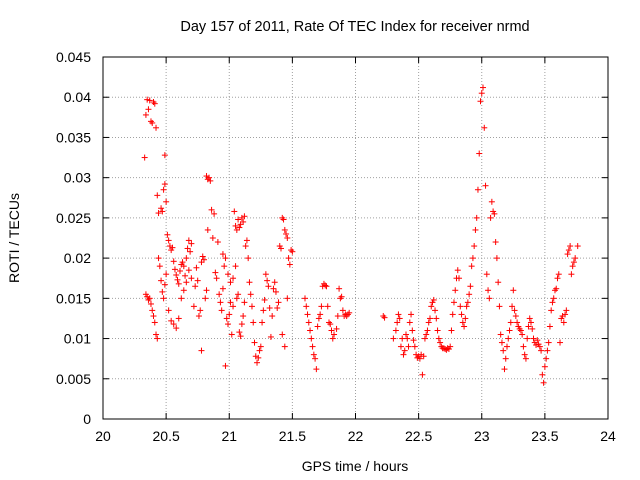  I want to click on y-tick-label: 0.01, so click(77, 339).